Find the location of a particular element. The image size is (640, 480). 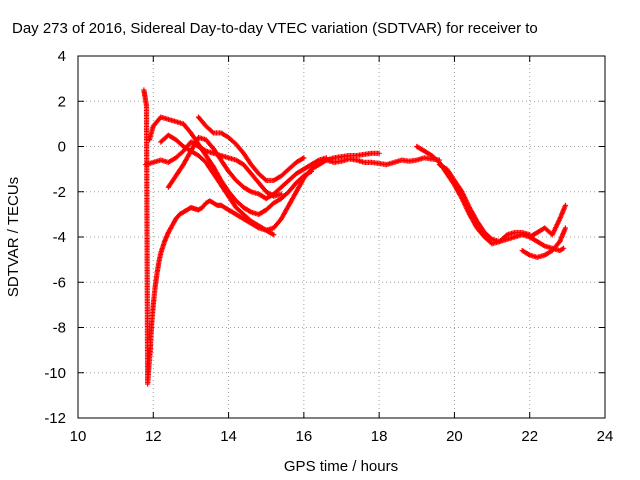

x-tick-label: 14 is located at coordinates (228, 436).